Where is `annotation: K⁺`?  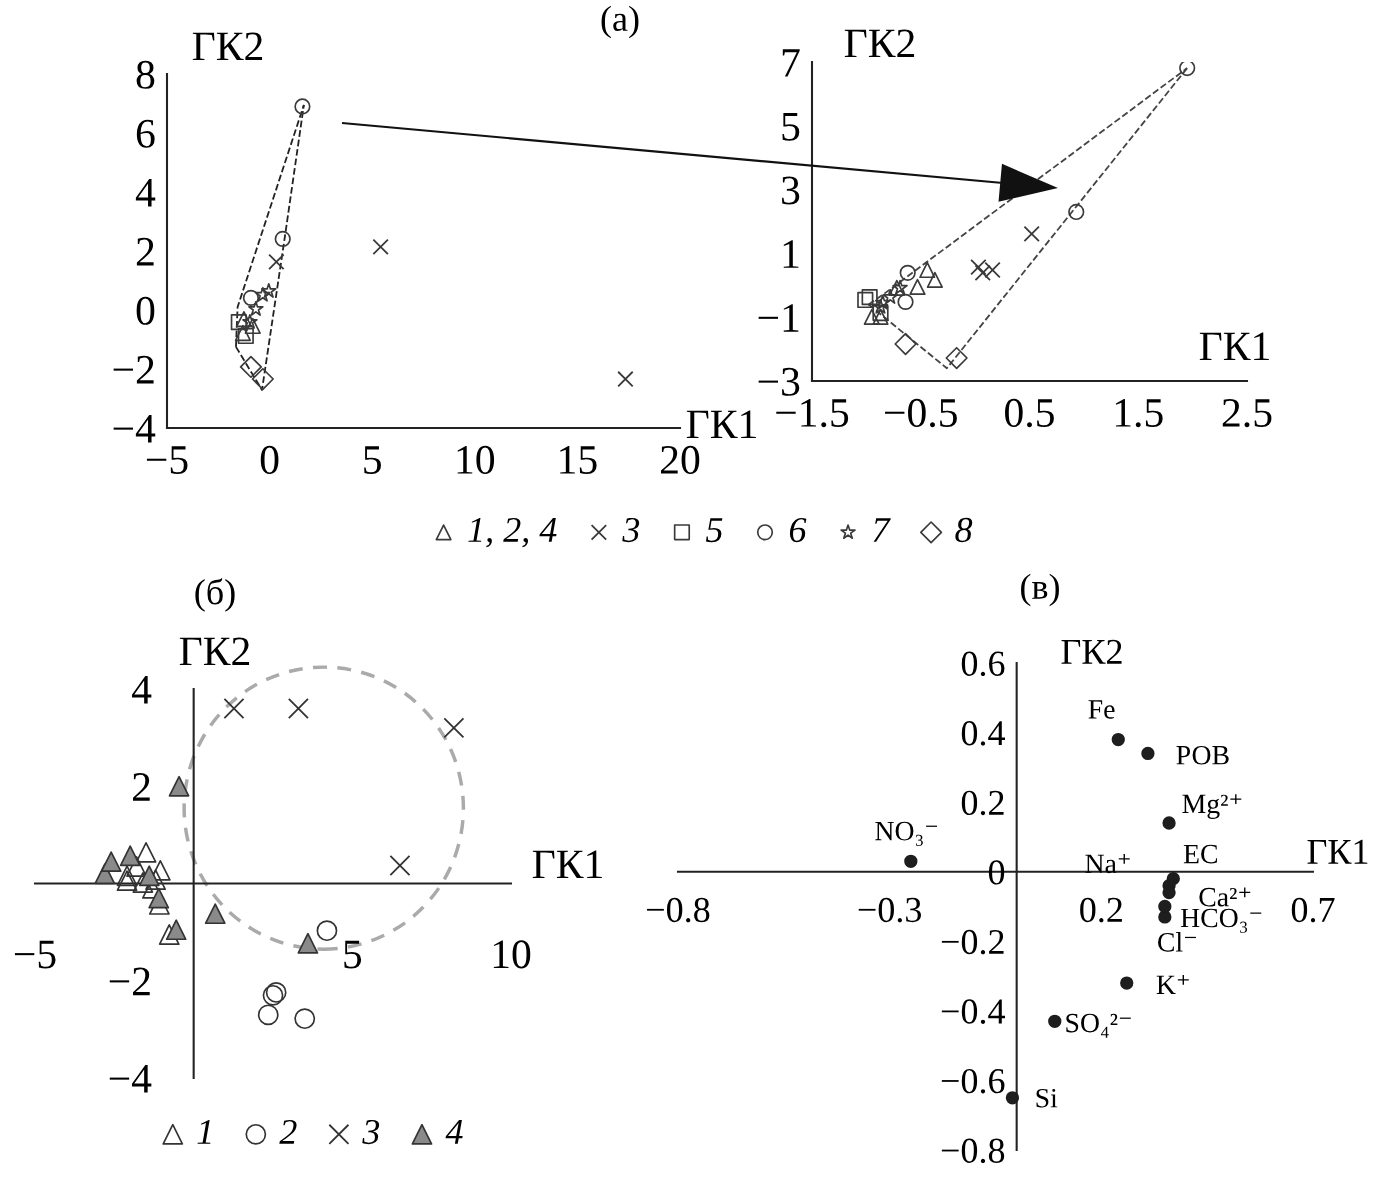 annotation: K⁺ is located at coordinates (1172, 984).